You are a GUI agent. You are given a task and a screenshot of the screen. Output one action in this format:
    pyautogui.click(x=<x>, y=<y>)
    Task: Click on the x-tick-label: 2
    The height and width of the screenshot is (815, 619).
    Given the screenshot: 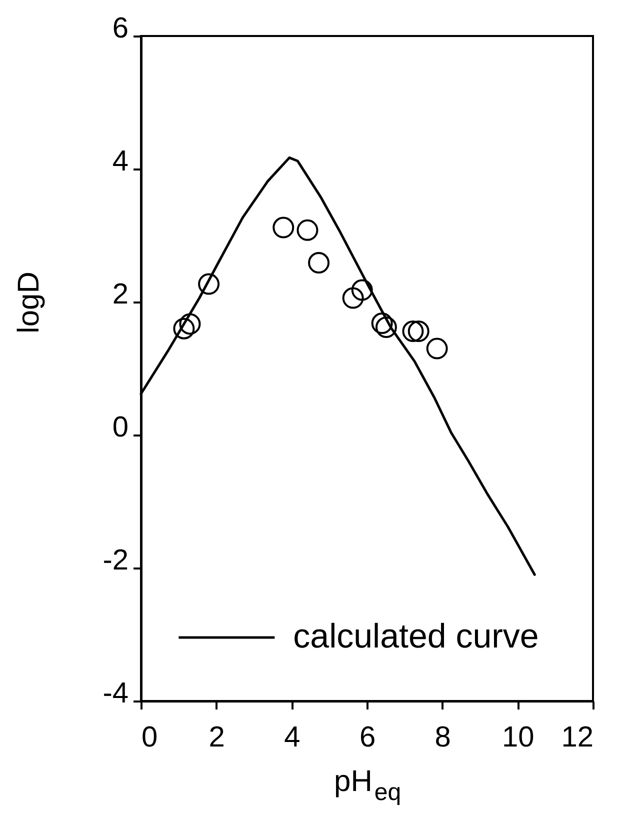 What is the action you would take?
    pyautogui.click(x=216, y=738)
    